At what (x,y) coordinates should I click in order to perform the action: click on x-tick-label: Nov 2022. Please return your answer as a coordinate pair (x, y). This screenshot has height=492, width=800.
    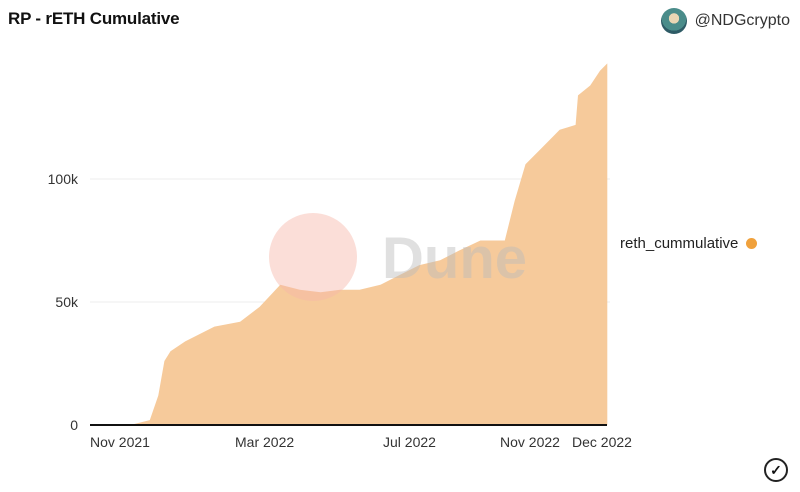
    Looking at the image, I should click on (530, 442).